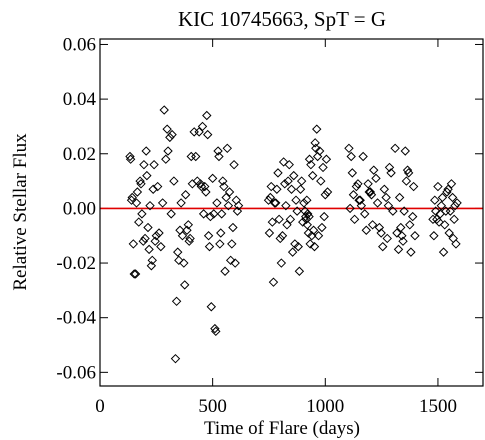 The image size is (485, 440). What do you see at coordinates (282, 19) in the screenshot?
I see `chart-title: KIC 10745663, SpT = G` at bounding box center [282, 19].